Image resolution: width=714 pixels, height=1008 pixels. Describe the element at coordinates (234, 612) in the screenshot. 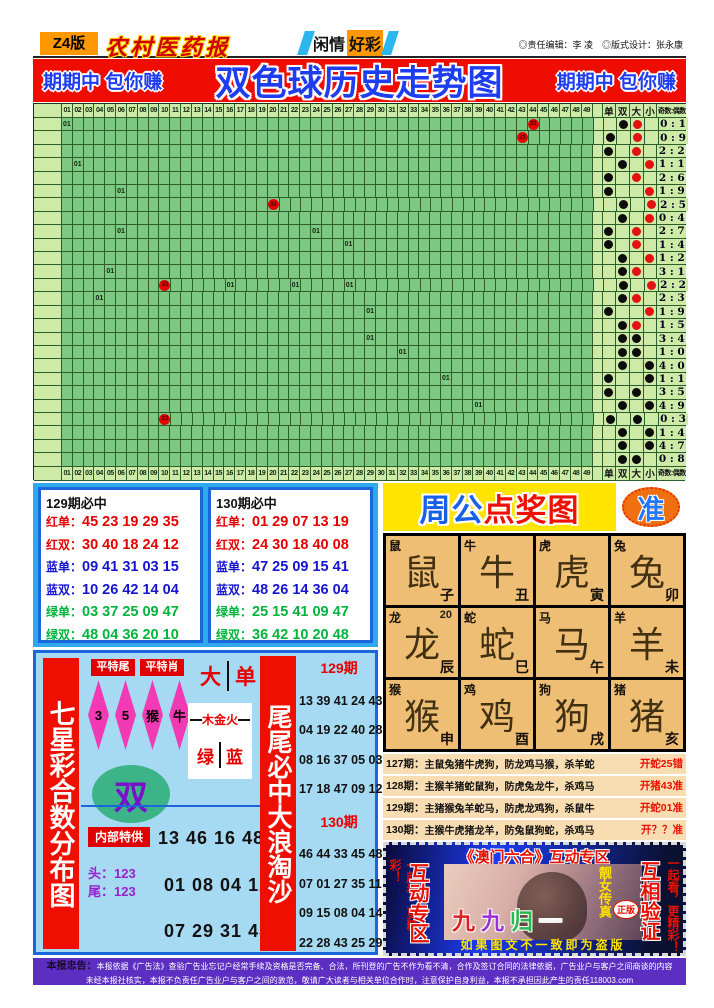

I see `pick-label: 绿单：` at that location.